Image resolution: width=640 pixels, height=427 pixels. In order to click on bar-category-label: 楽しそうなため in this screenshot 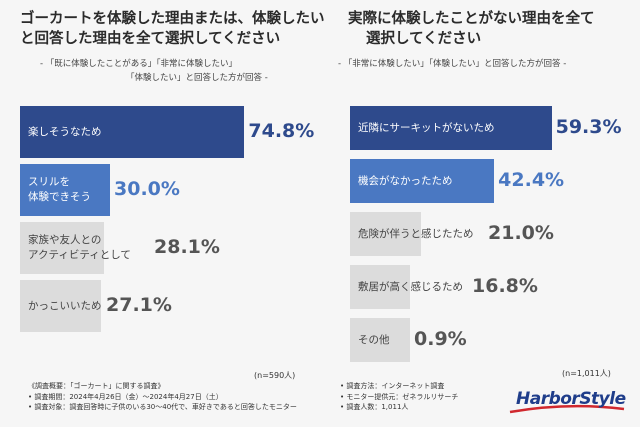, I will do `click(65, 132)`.